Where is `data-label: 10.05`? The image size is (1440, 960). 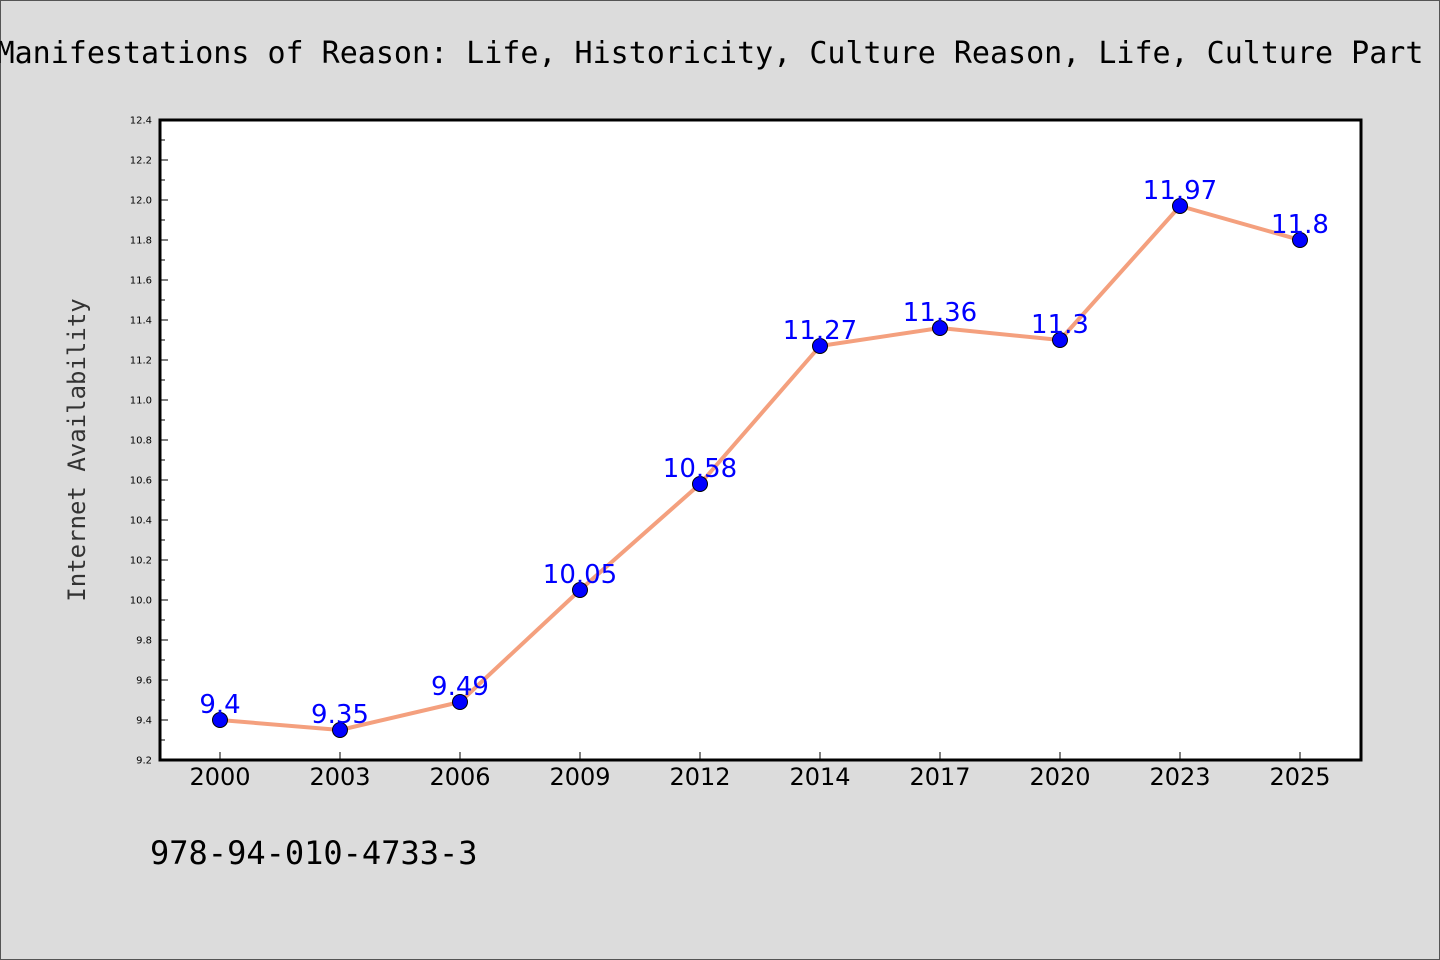
data-label: 10.05 is located at coordinates (580, 575).